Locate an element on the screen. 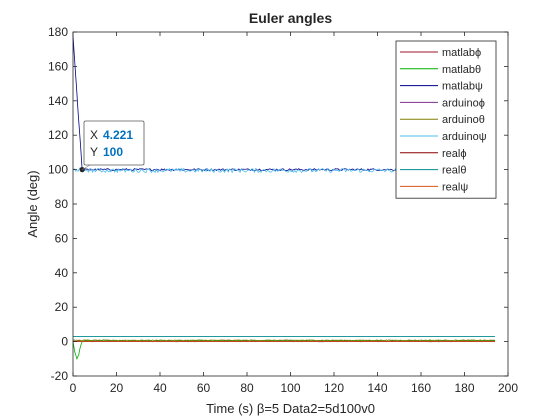  y-tick-label: 60 is located at coordinates (62, 238).